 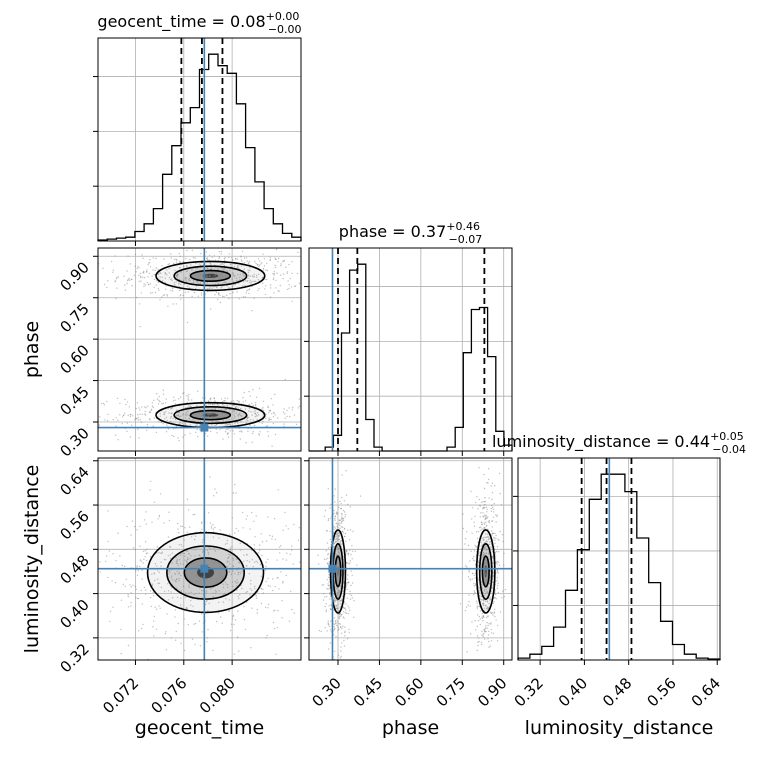 I want to click on x-tick-label: 0.080, so click(x=217, y=695).